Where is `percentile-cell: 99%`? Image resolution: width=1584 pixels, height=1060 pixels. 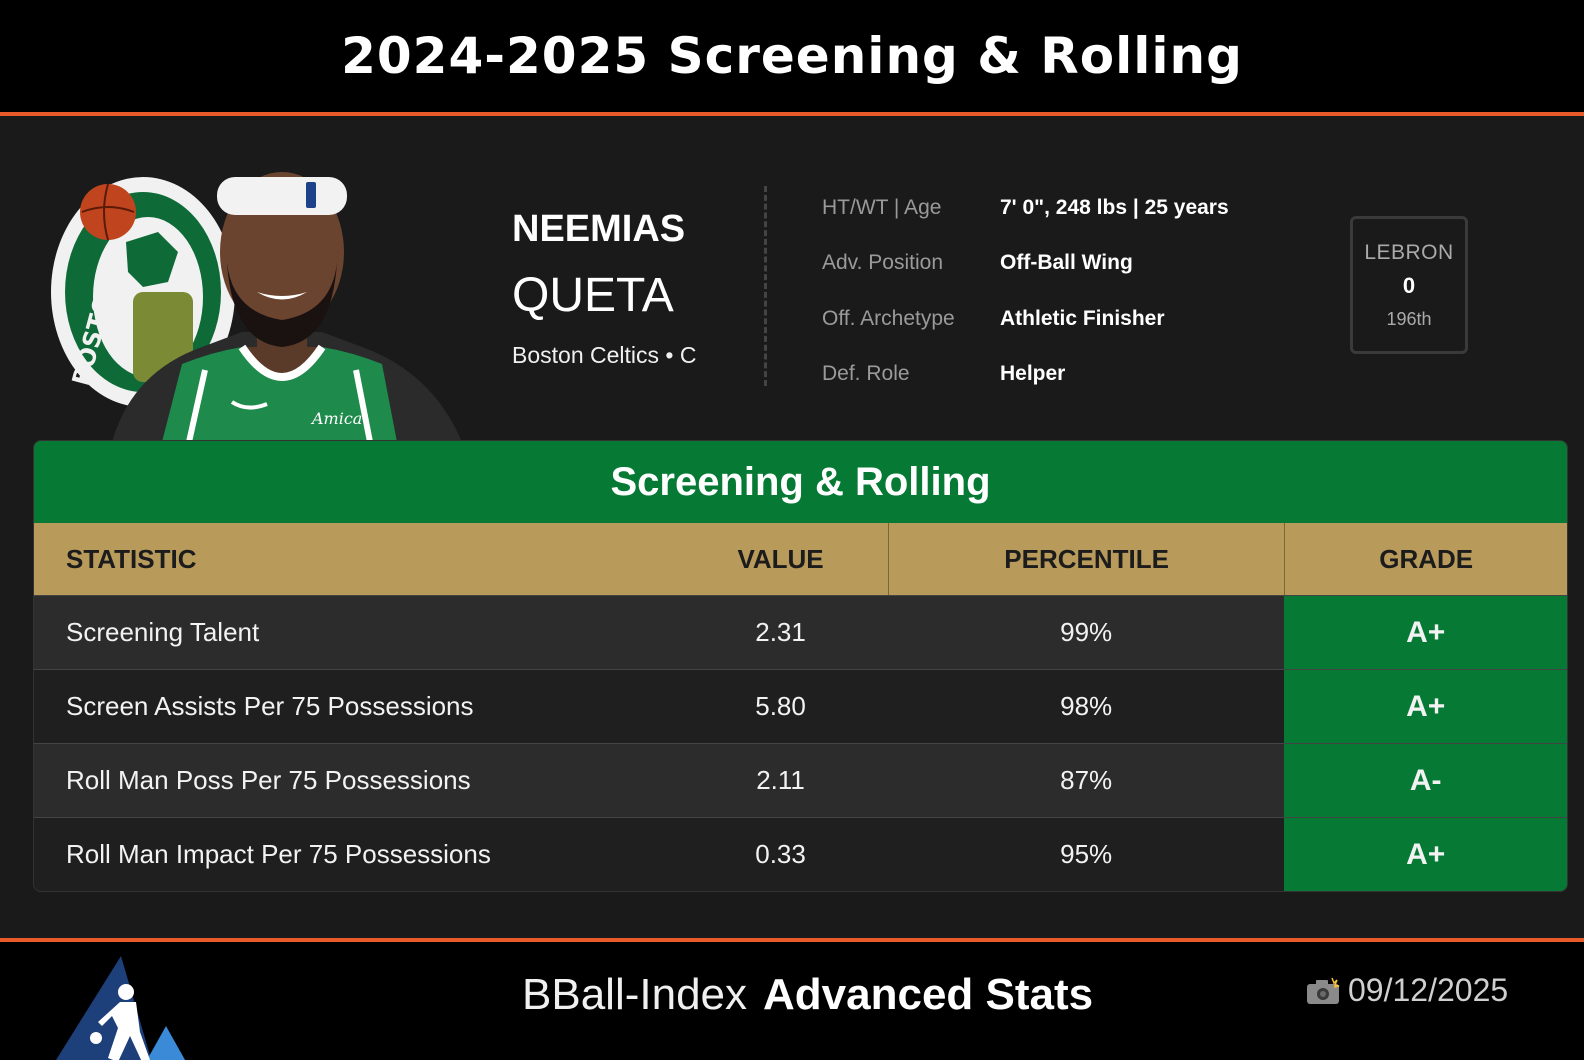 percentile-cell: 99% is located at coordinates (1086, 632).